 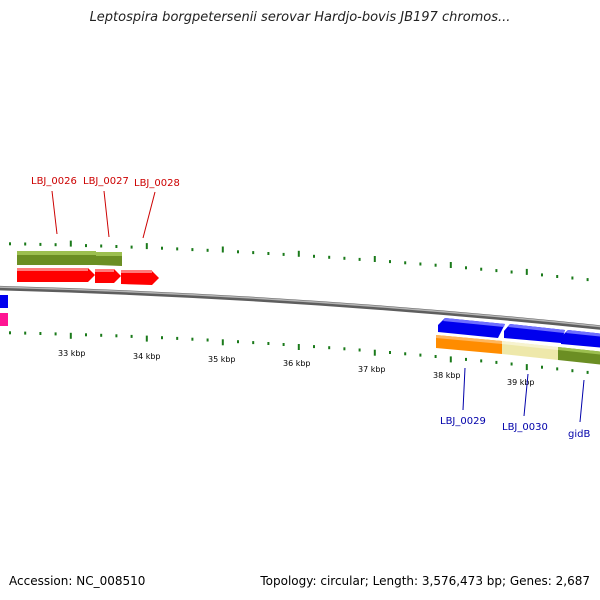 What do you see at coordinates (106, 181) in the screenshot?
I see `gene-label-lbj-0027: LBJ_0027` at bounding box center [106, 181].